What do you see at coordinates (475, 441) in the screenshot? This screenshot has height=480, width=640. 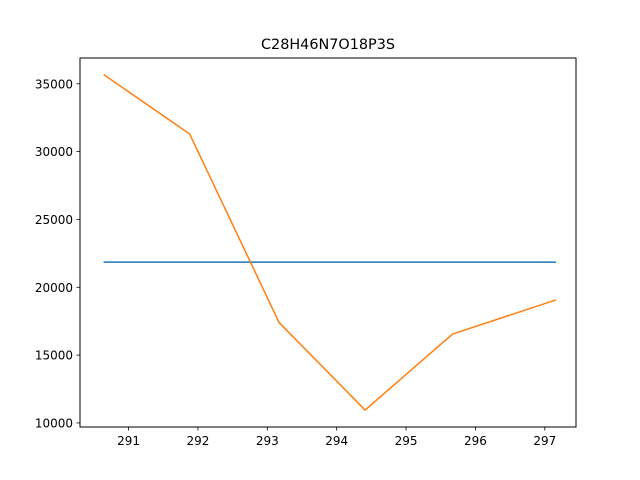 I see `x-tick-label: 296` at bounding box center [475, 441].